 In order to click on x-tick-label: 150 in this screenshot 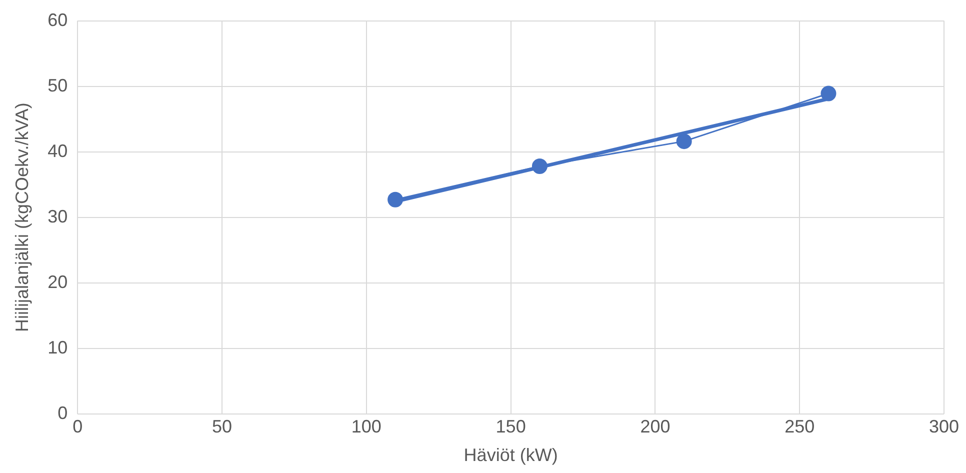, I will do `click(511, 426)`.